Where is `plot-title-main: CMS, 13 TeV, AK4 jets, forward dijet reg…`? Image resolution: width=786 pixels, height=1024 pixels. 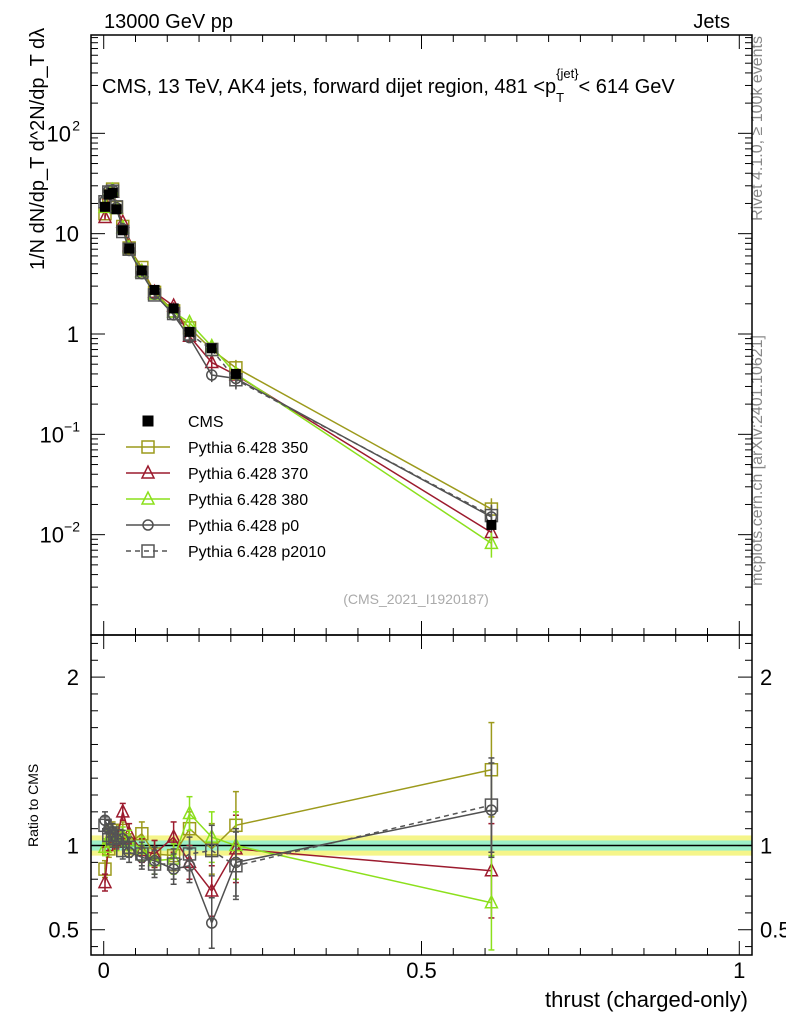 plot-title-main: CMS, 13 TeV, AK4 jets, forward dijet reg… is located at coordinates (329, 87).